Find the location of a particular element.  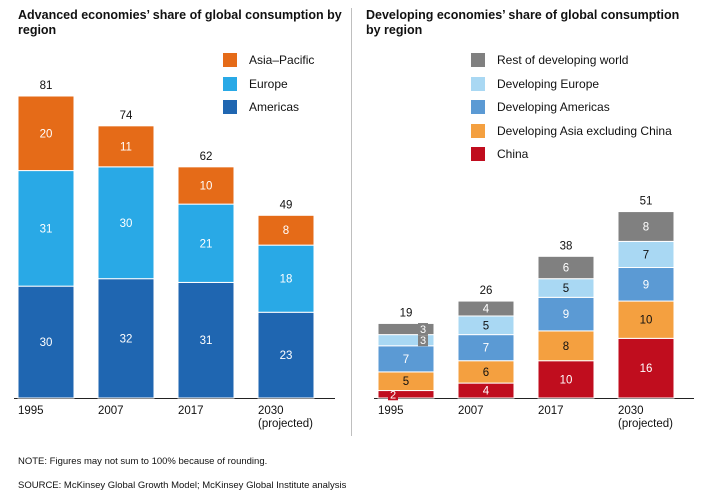

bar-value-label: 32 is located at coordinates (126, 339).